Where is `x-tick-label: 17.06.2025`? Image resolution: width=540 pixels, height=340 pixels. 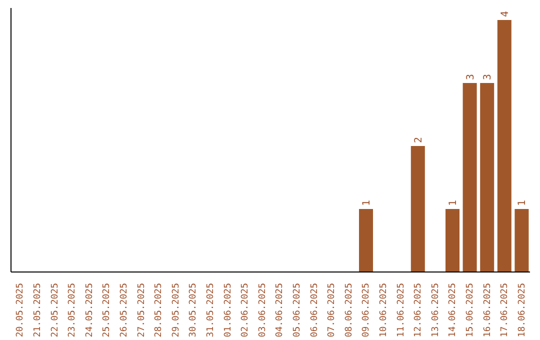
x-tick-label: 17.06.2025 is located at coordinates (505, 310).